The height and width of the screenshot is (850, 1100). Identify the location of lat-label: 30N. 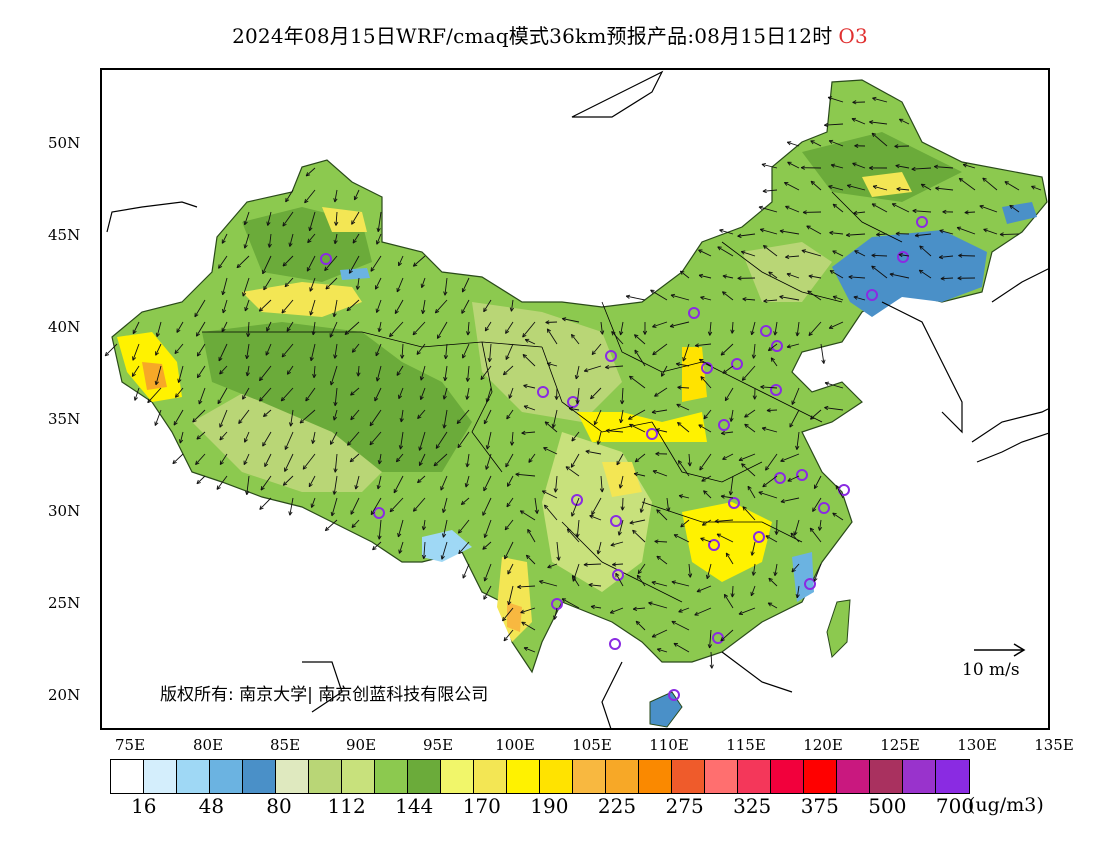
(64, 511).